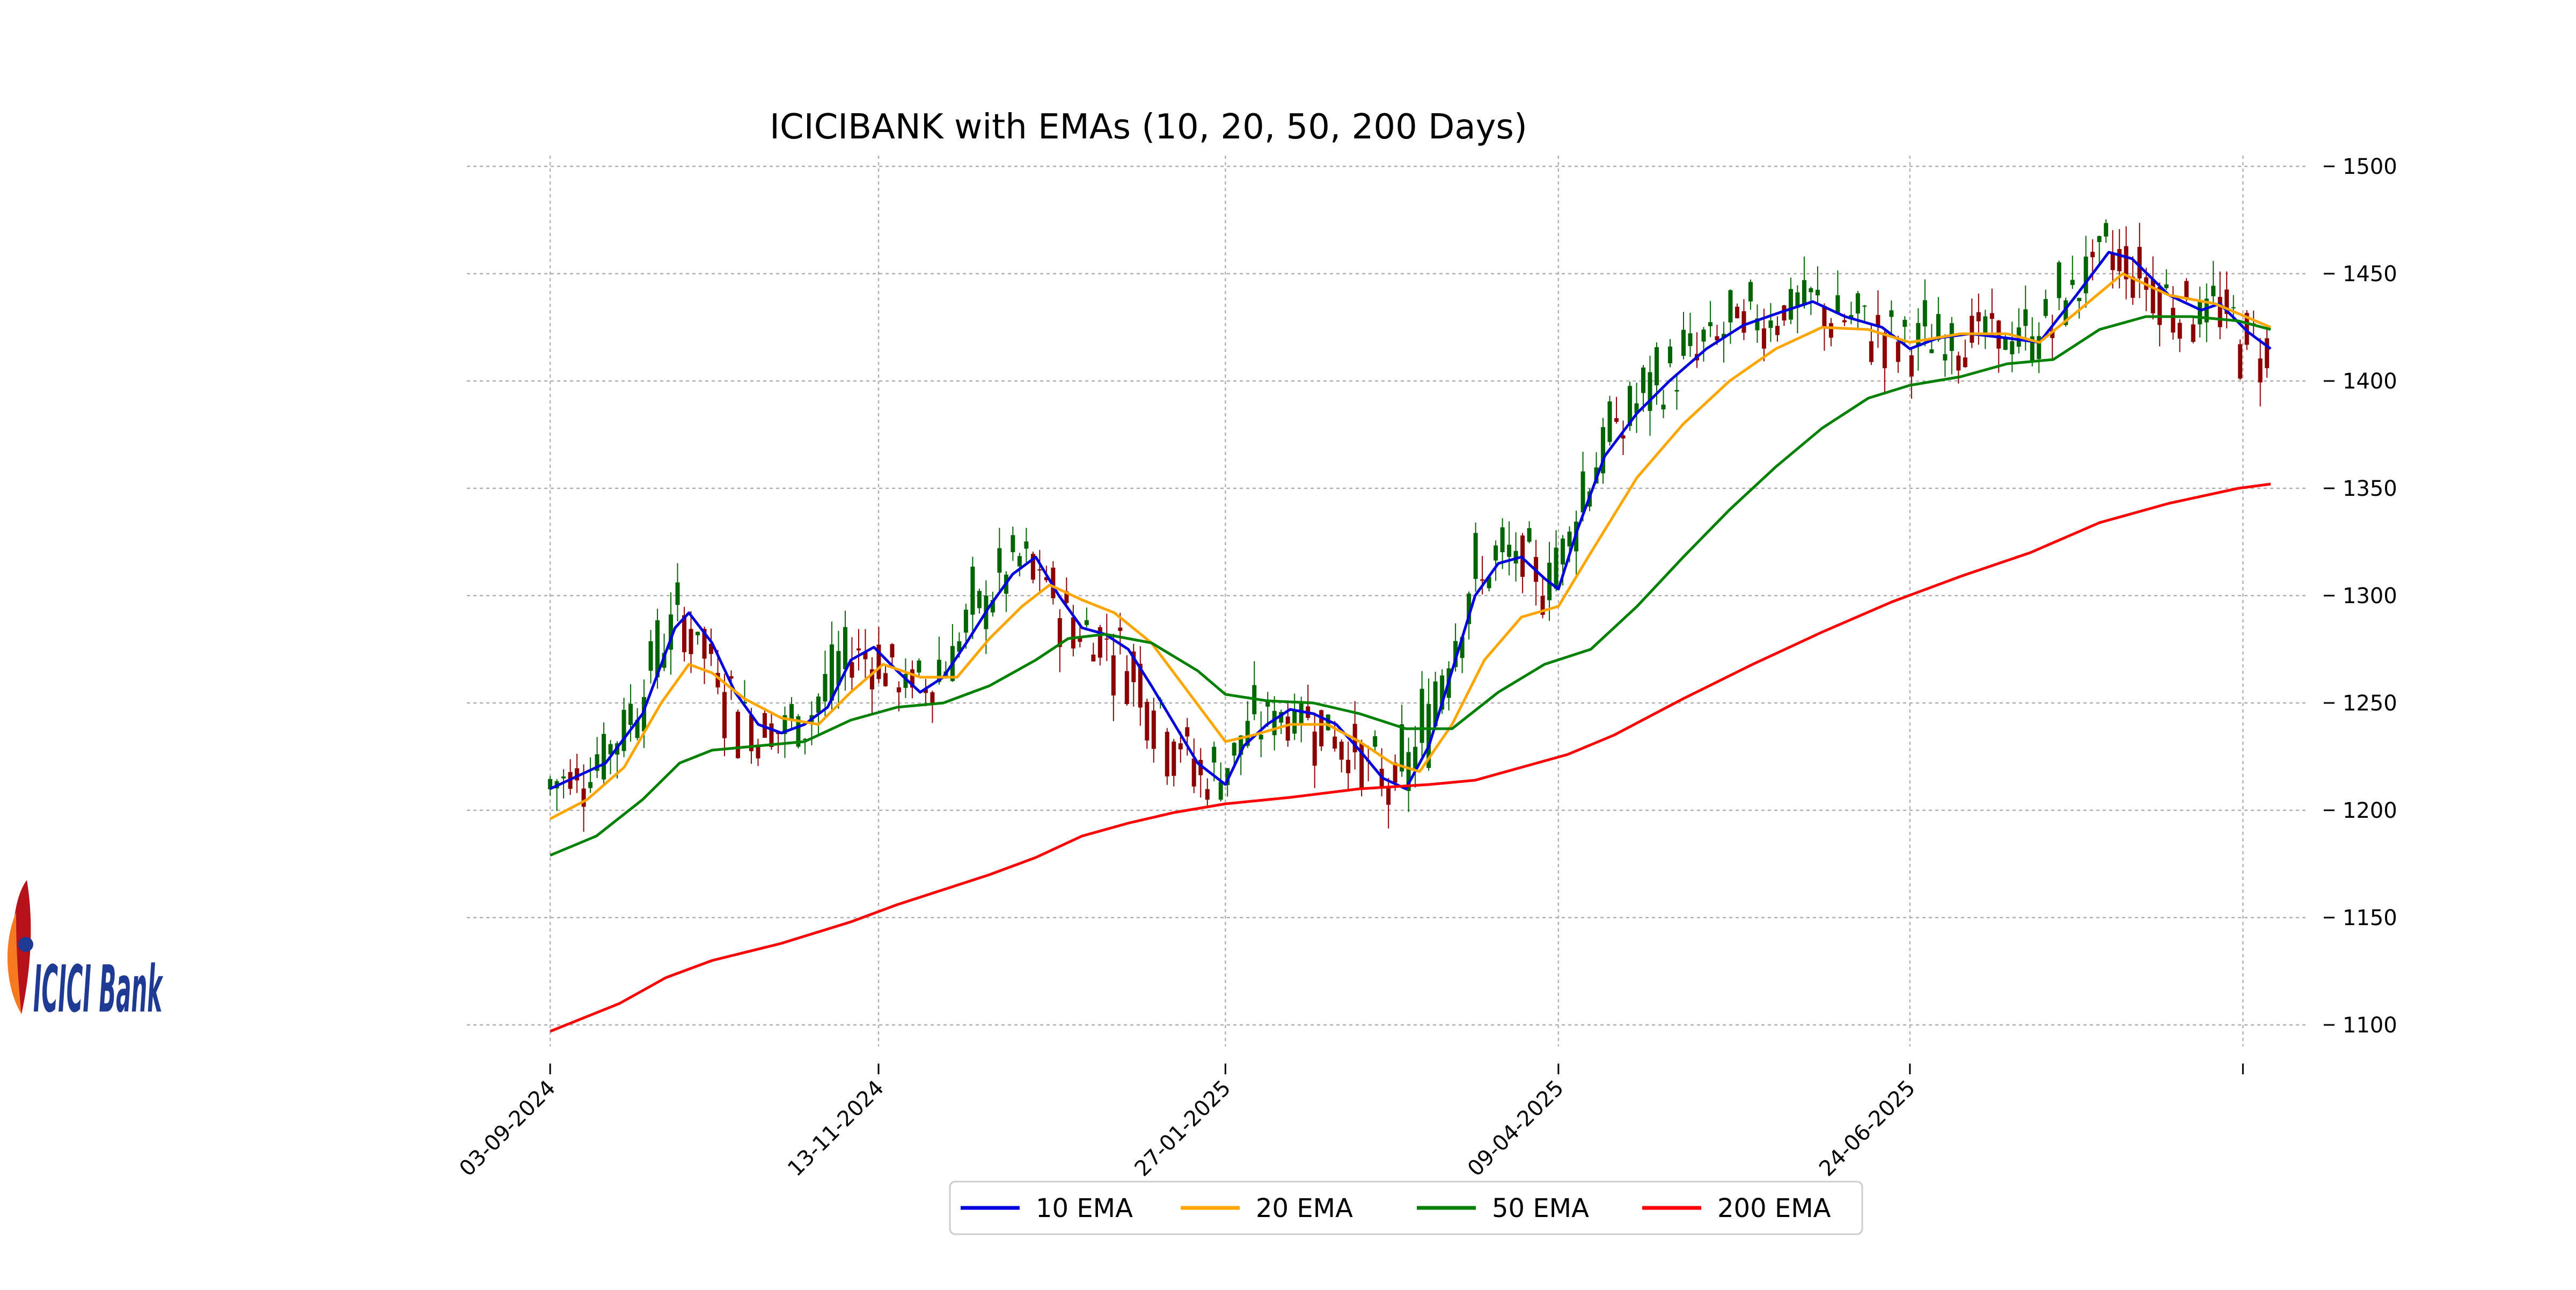  I want to click on y-tick-label: 1150, so click(2370, 918).